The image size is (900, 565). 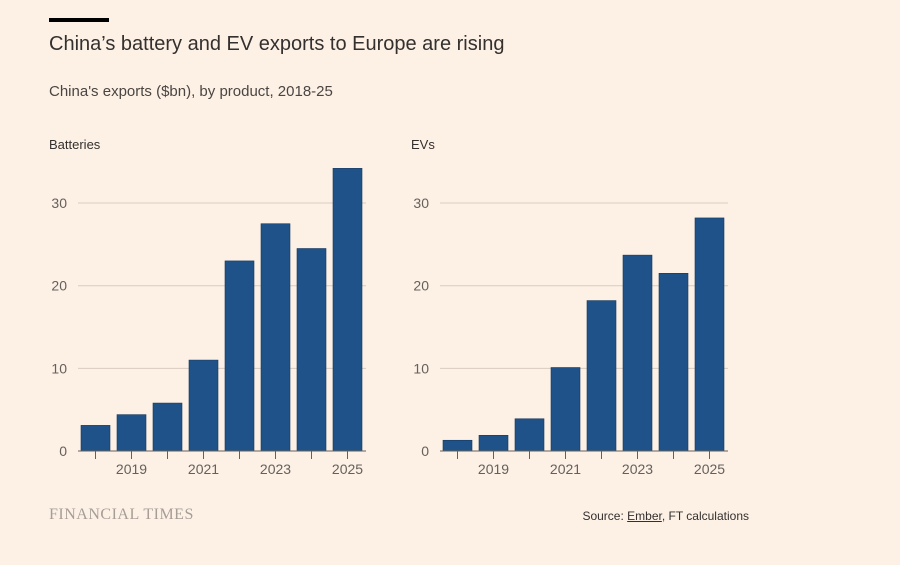 I want to click on evs-bar-2018, so click(x=457, y=445).